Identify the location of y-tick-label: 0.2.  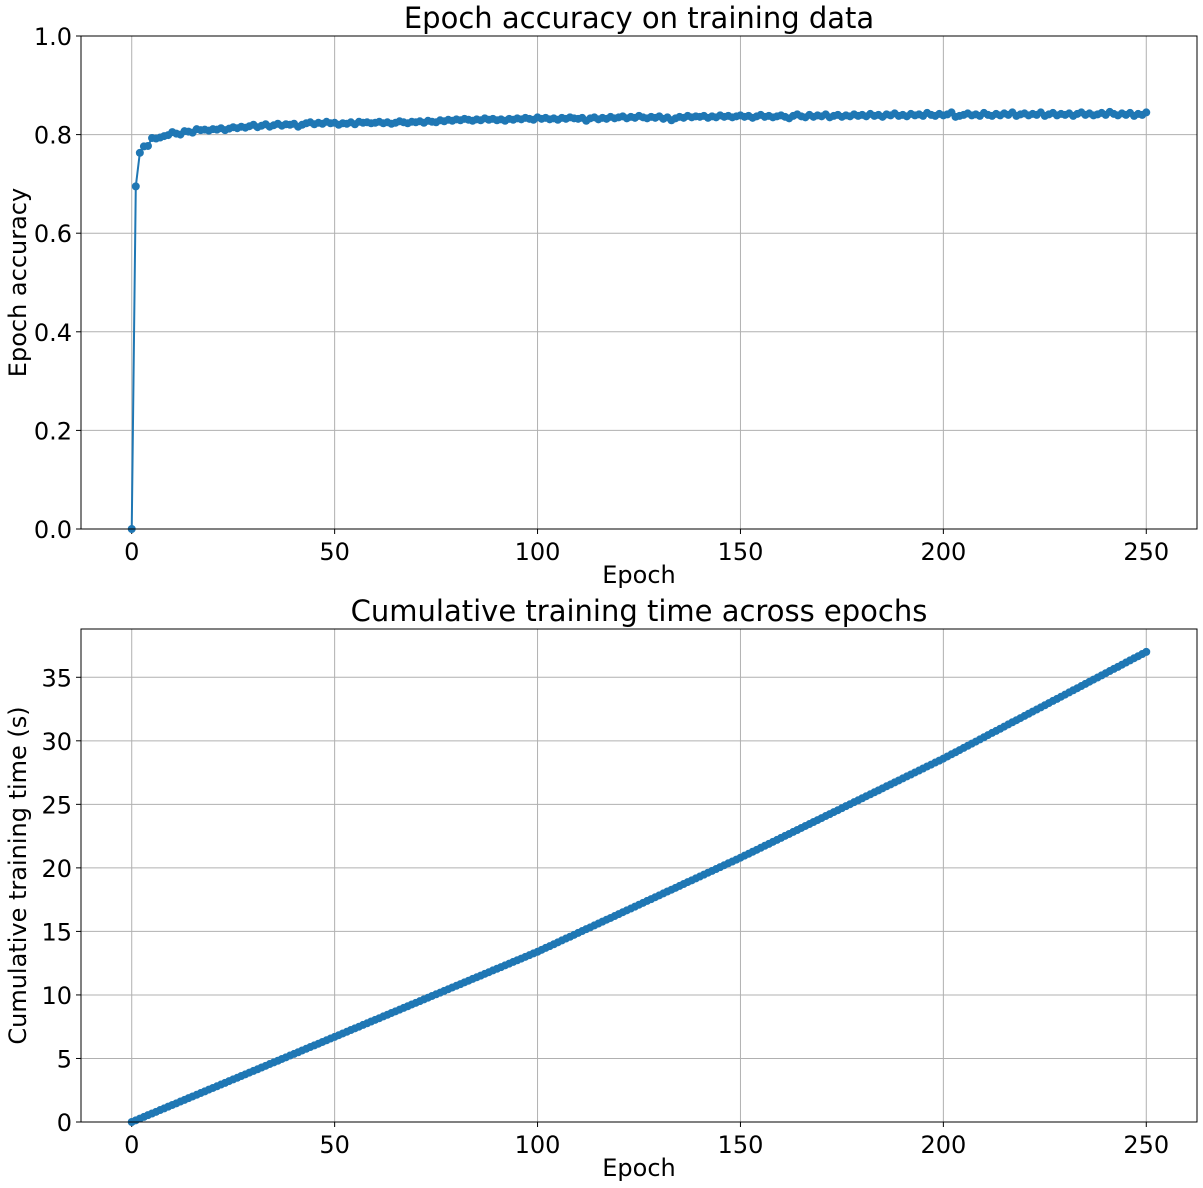
(53, 431).